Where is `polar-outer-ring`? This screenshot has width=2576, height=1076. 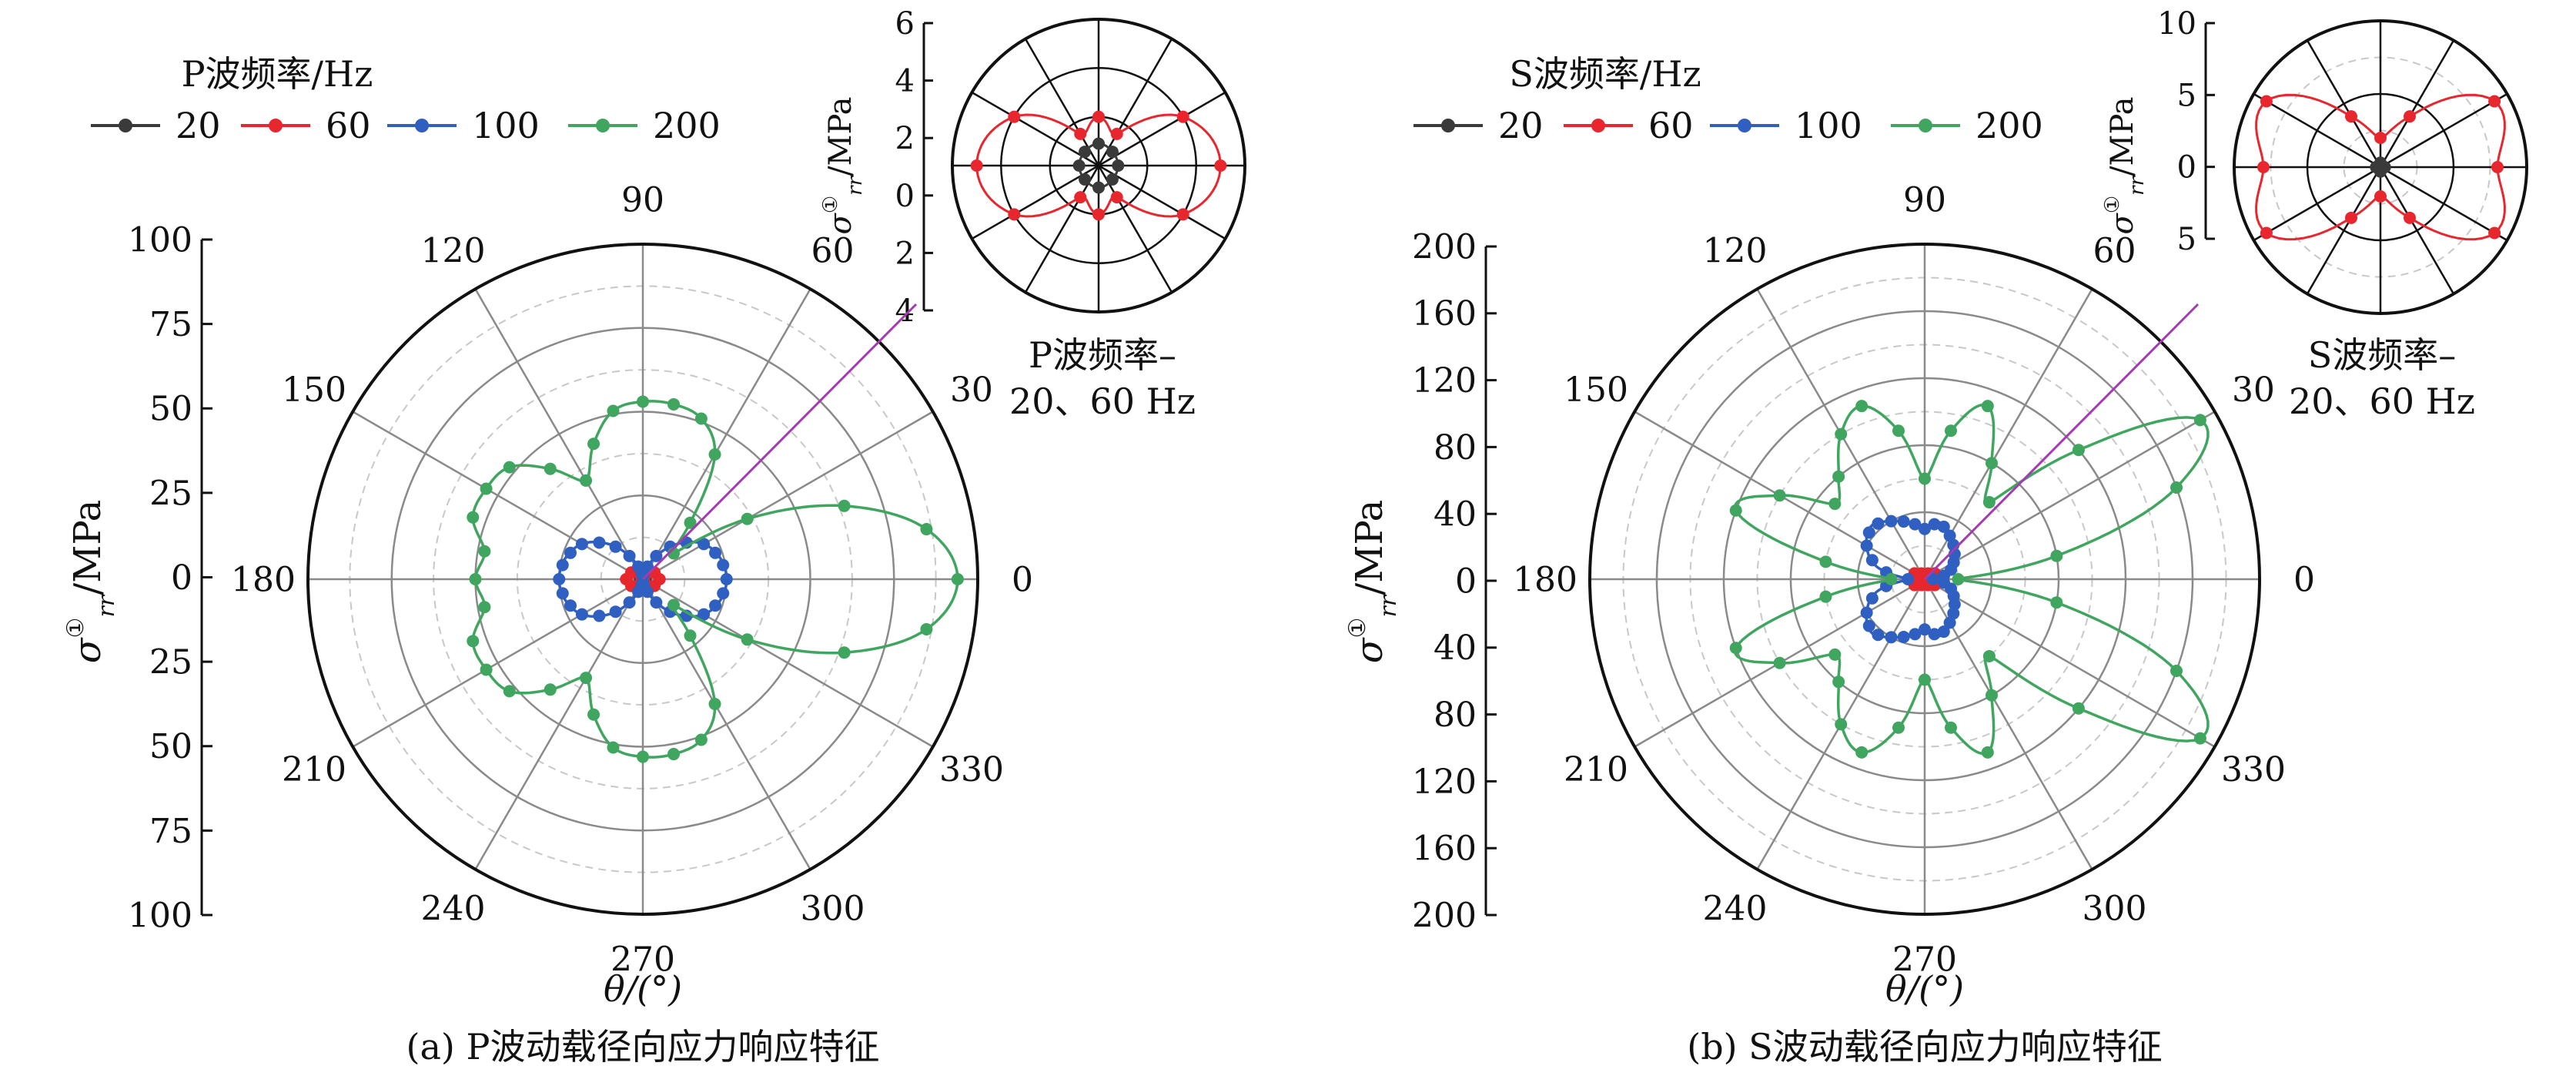 polar-outer-ring is located at coordinates (2381, 167).